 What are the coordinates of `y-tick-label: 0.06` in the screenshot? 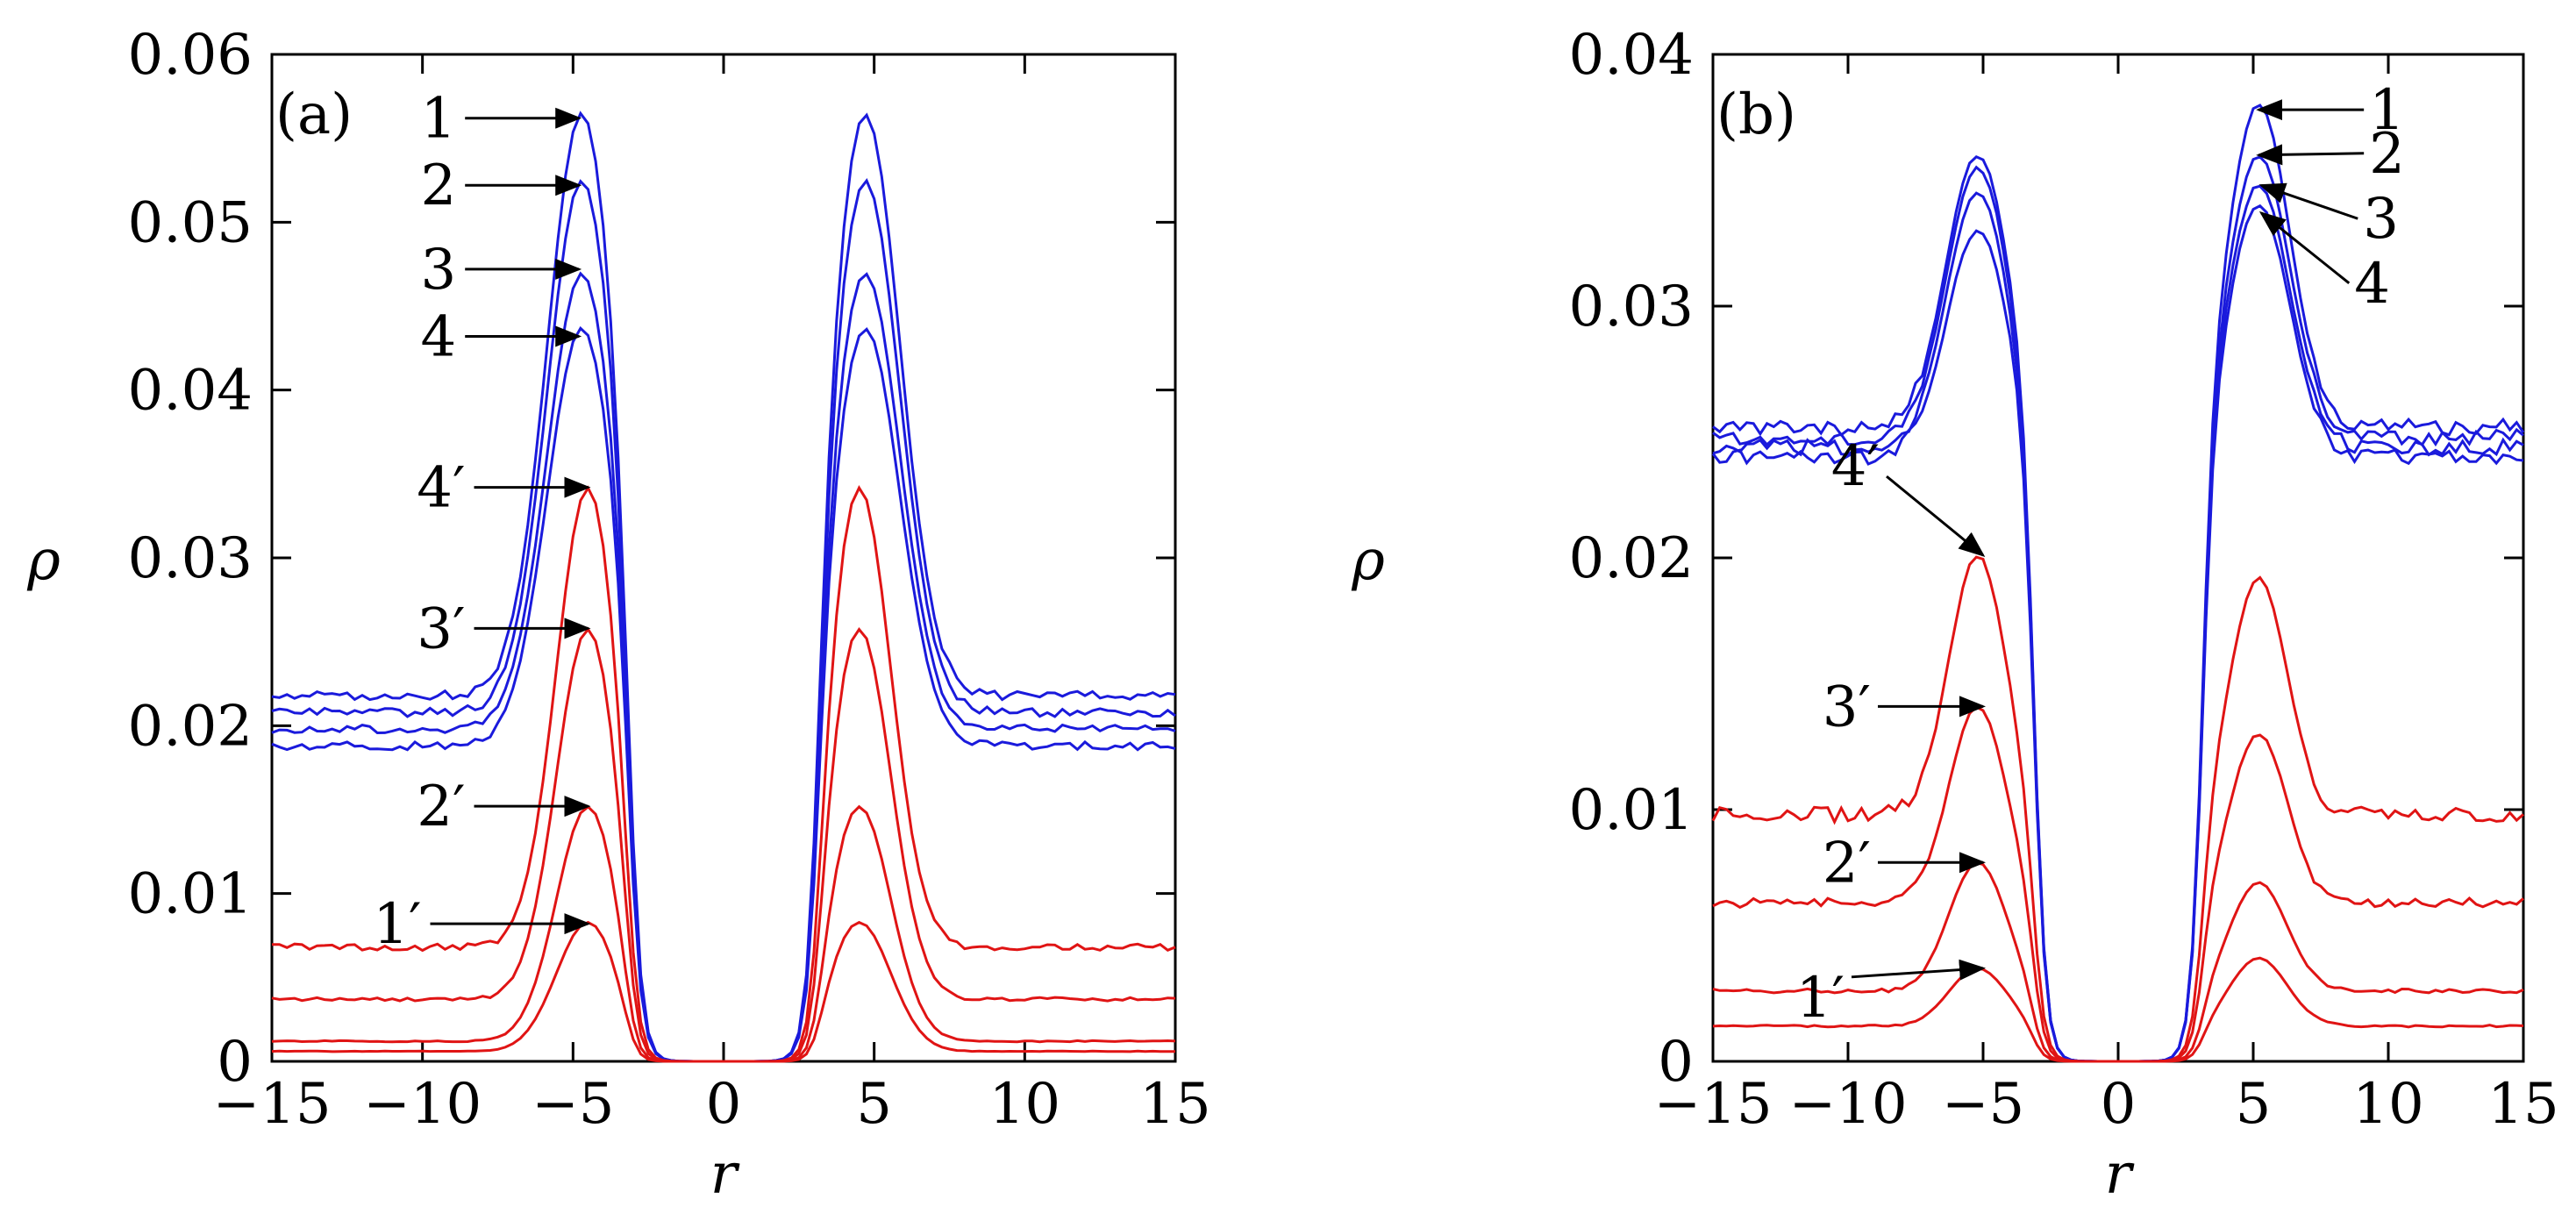 It's located at (191, 56).